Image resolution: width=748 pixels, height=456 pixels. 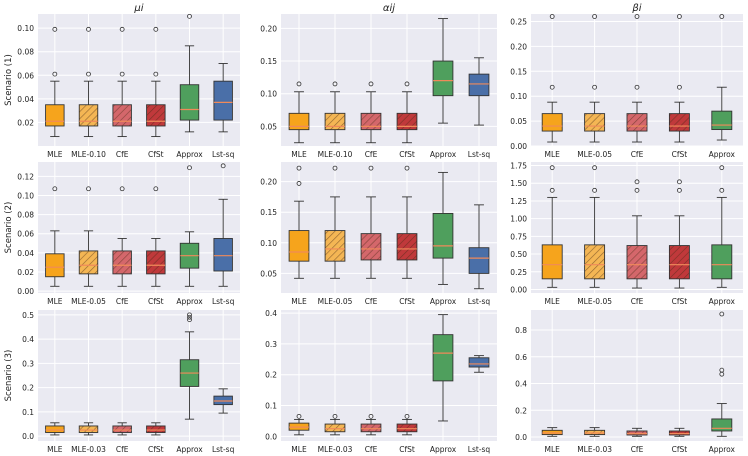 What do you see at coordinates (518, 166) in the screenshot?
I see `y-tick-label: 1.75` at bounding box center [518, 166].